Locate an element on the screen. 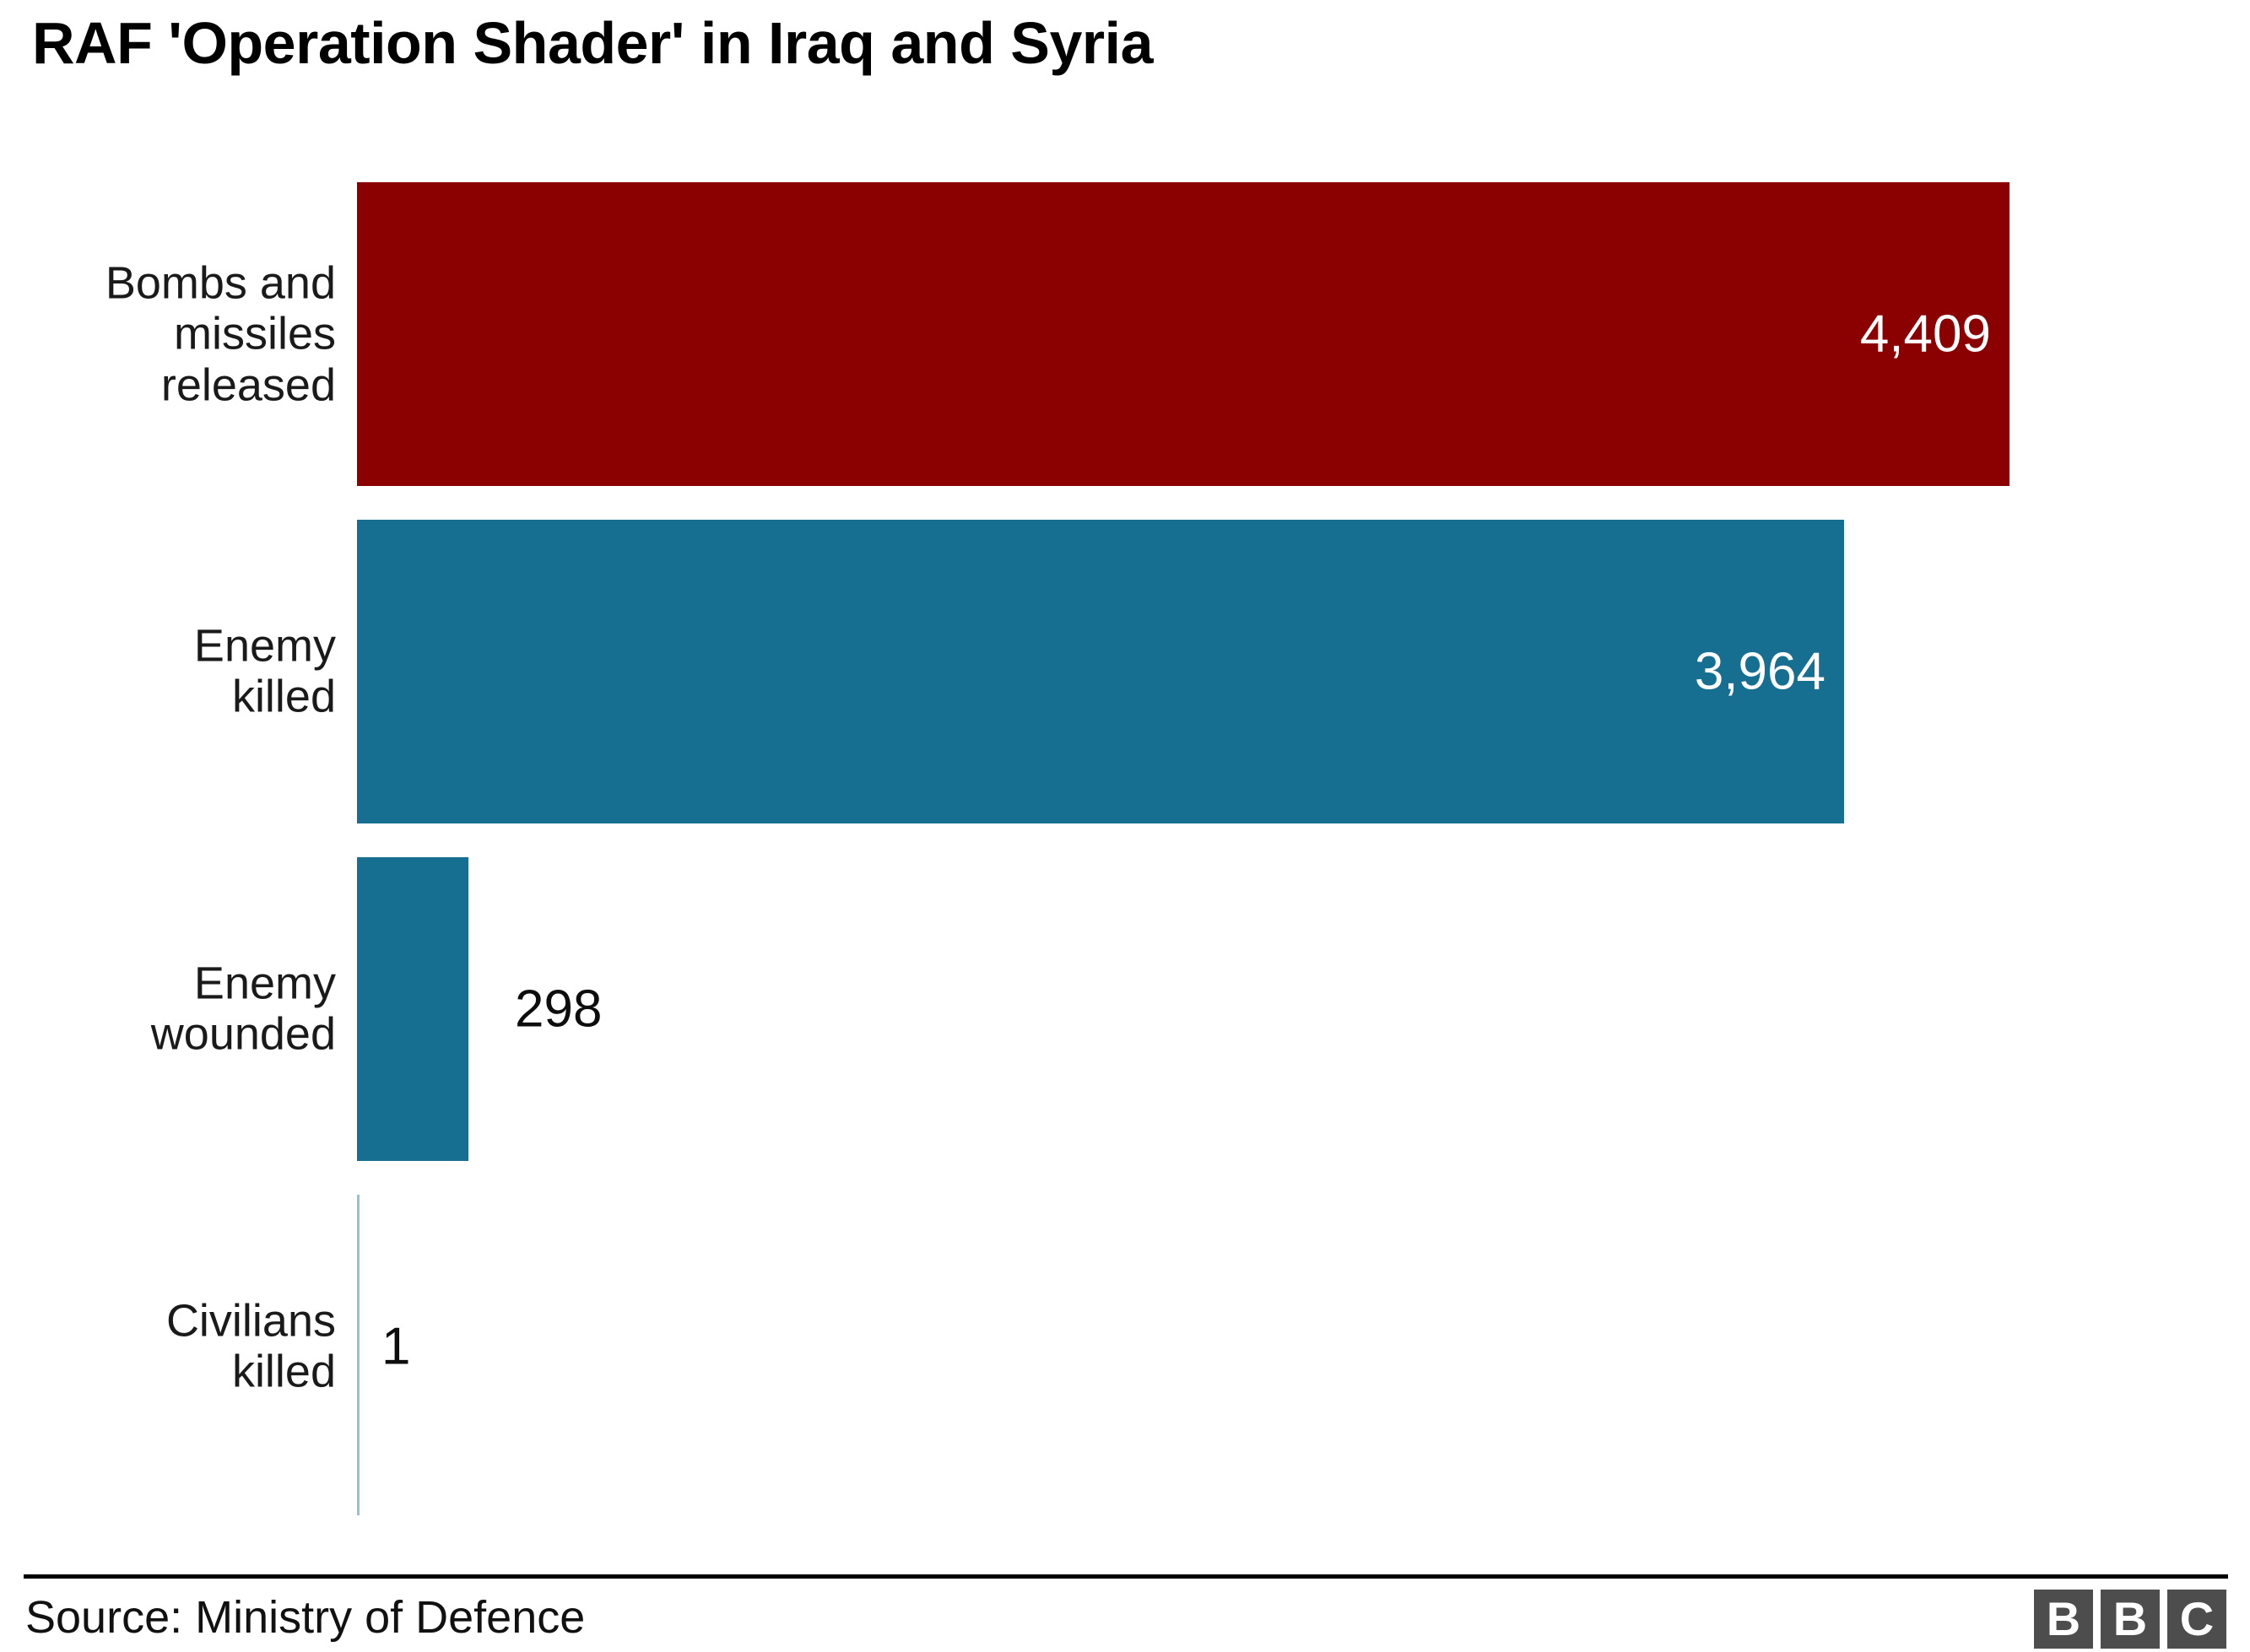  bar-enemy-wounded is located at coordinates (412, 1009).